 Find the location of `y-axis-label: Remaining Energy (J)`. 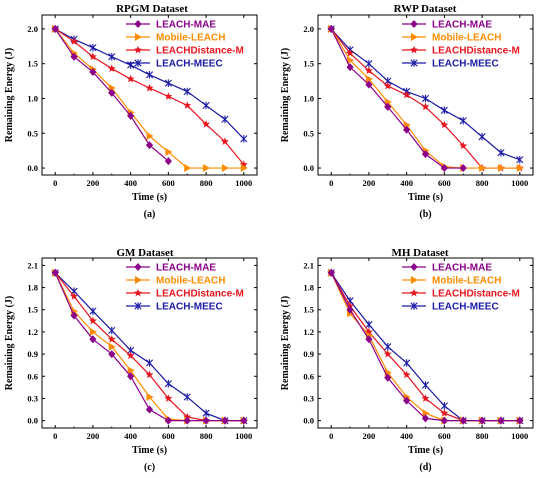

y-axis-label: Remaining Energy (J) is located at coordinates (285, 343).